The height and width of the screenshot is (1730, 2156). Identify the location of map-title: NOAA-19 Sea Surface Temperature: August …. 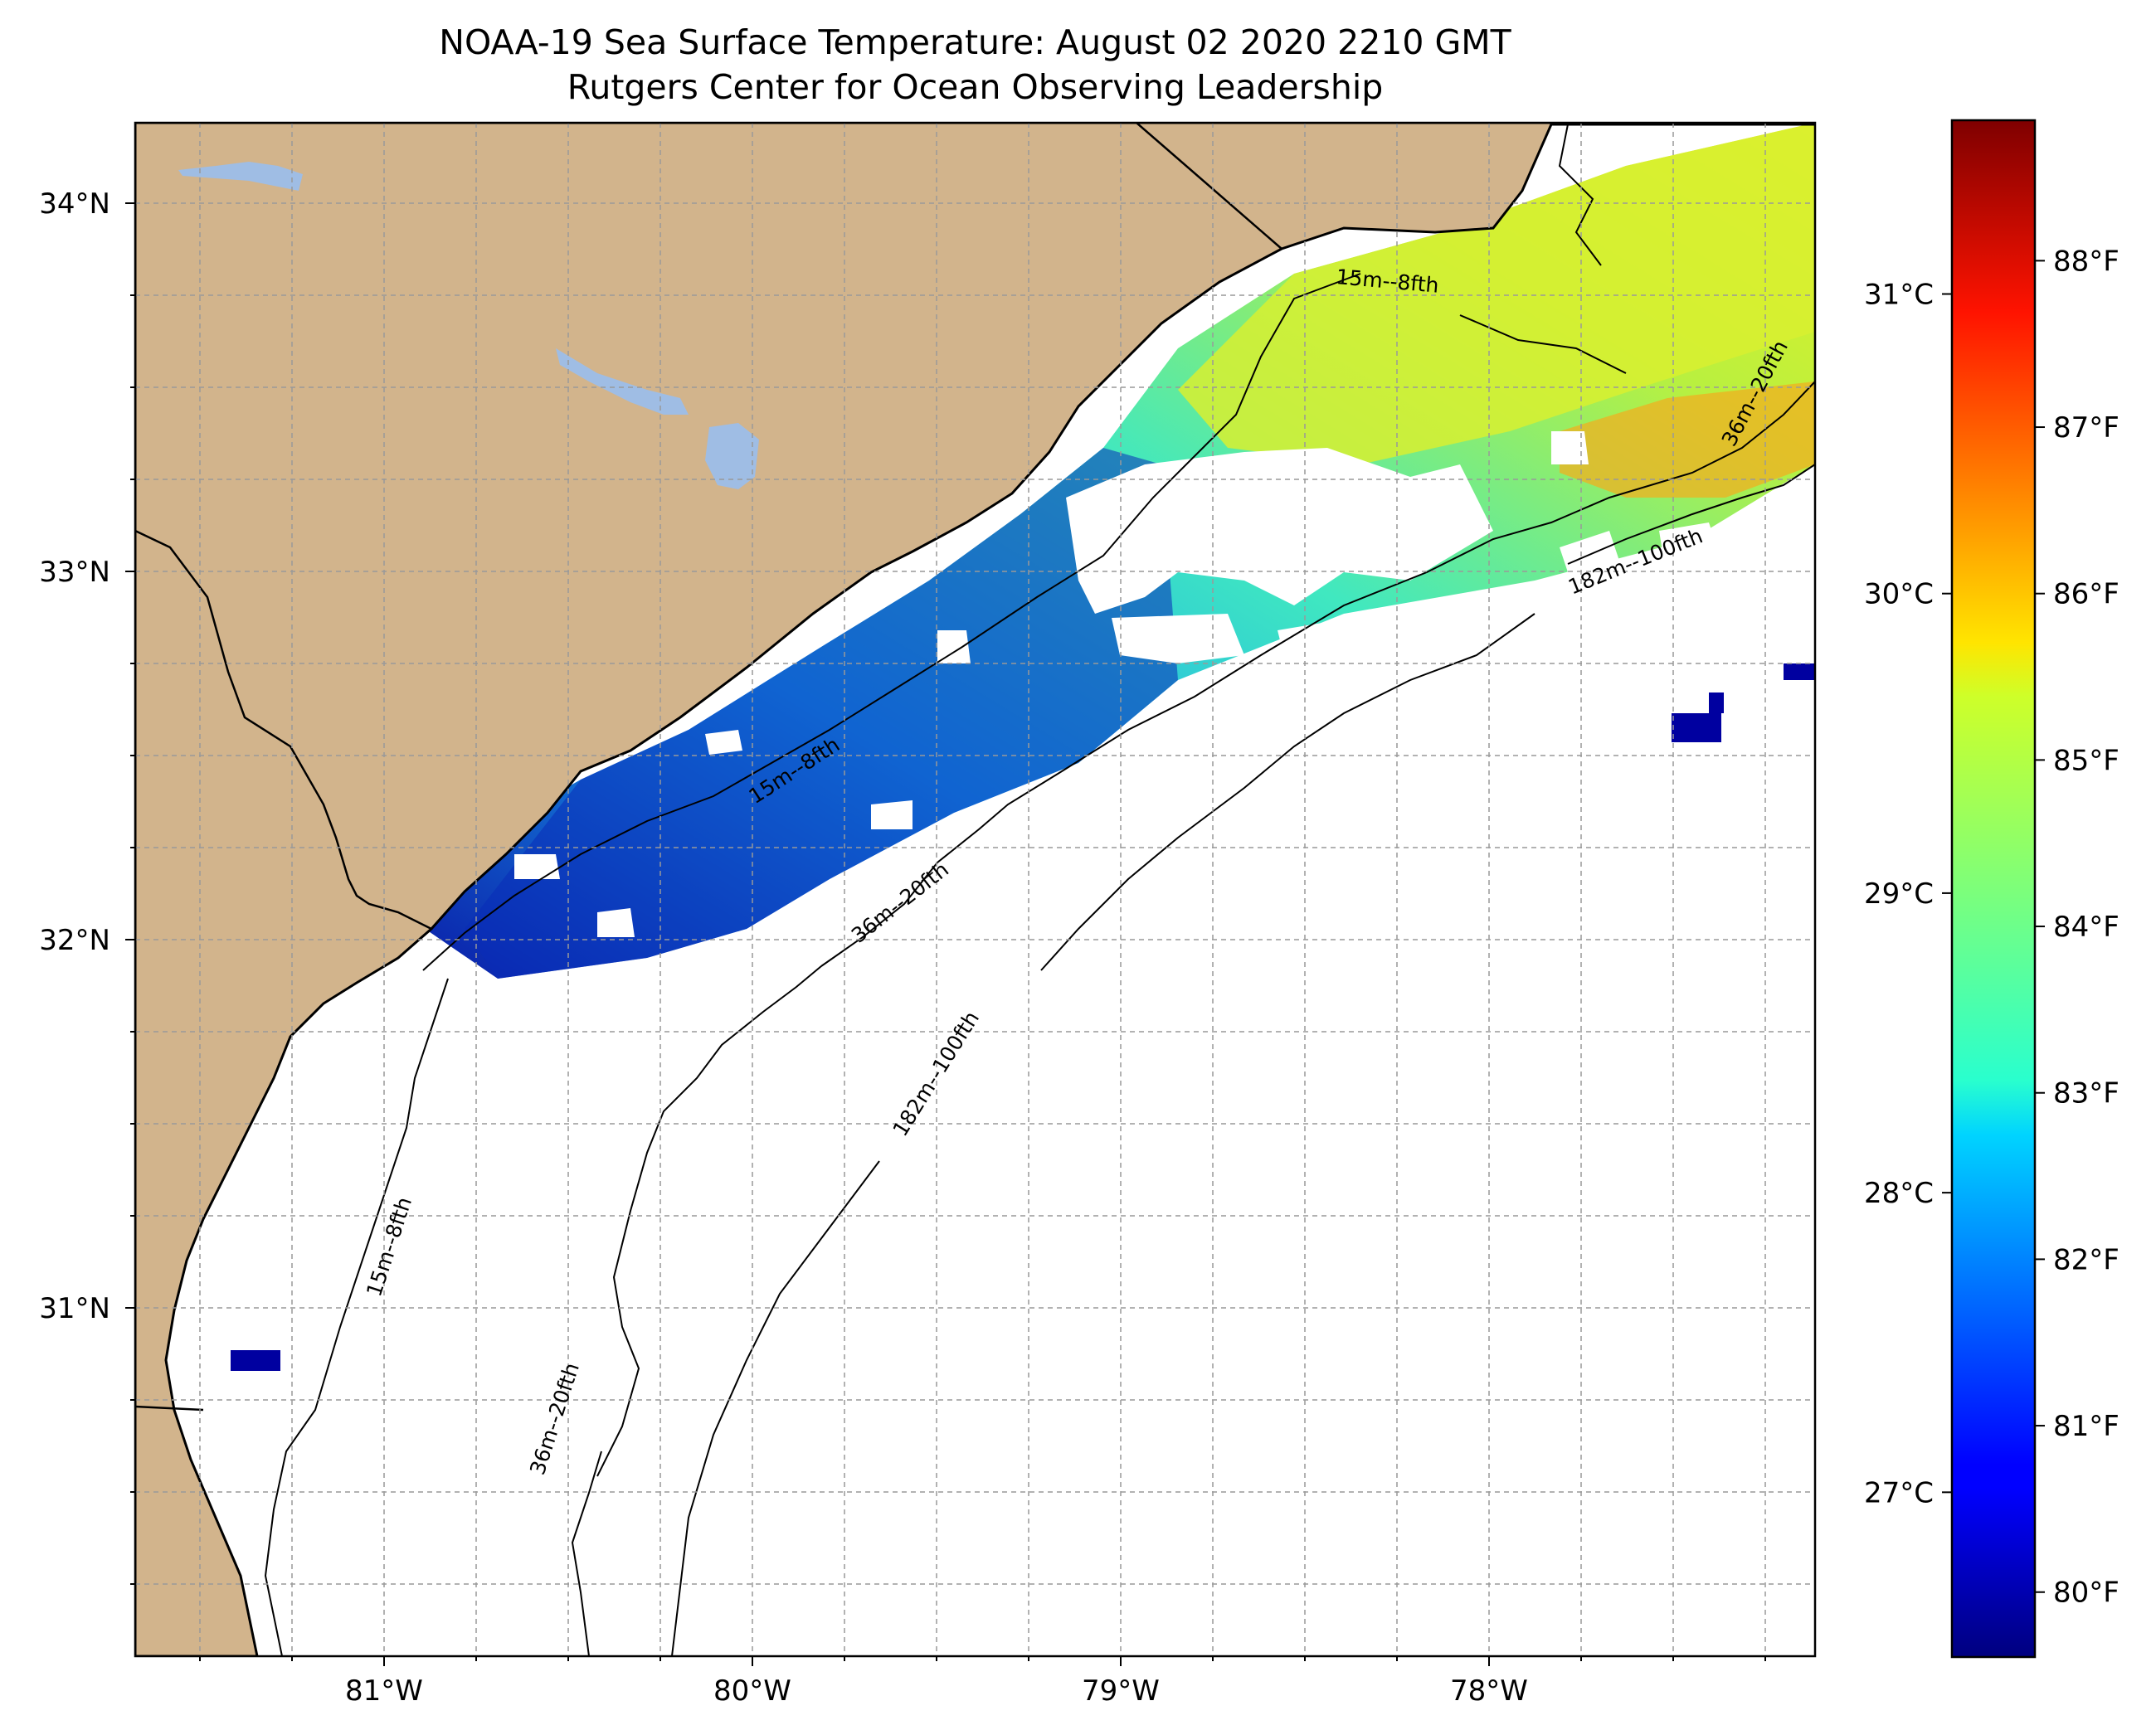
(975, 42).